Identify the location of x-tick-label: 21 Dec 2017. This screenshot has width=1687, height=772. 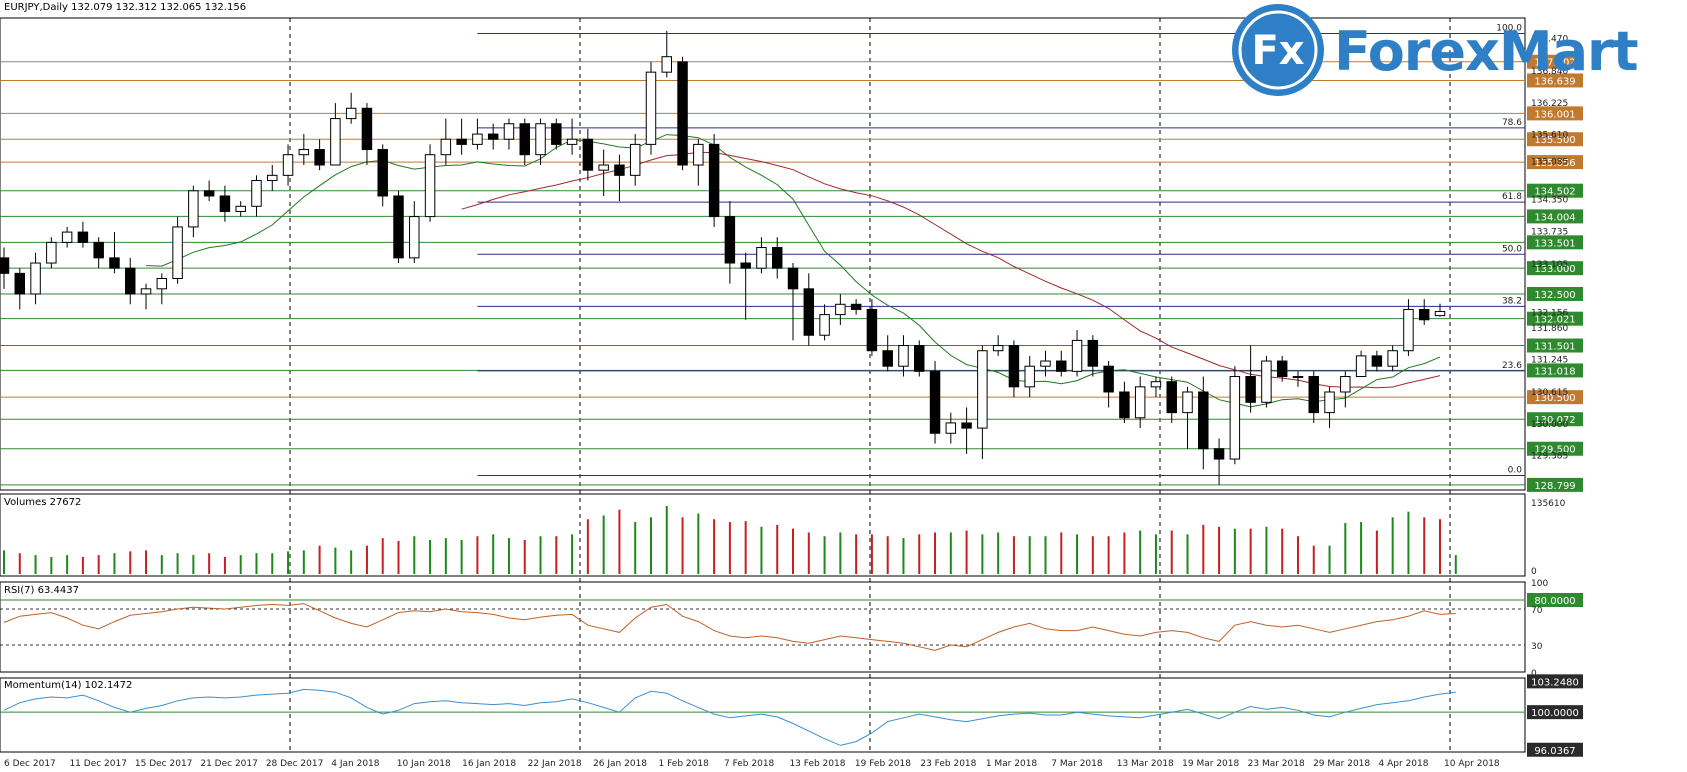
(229, 764).